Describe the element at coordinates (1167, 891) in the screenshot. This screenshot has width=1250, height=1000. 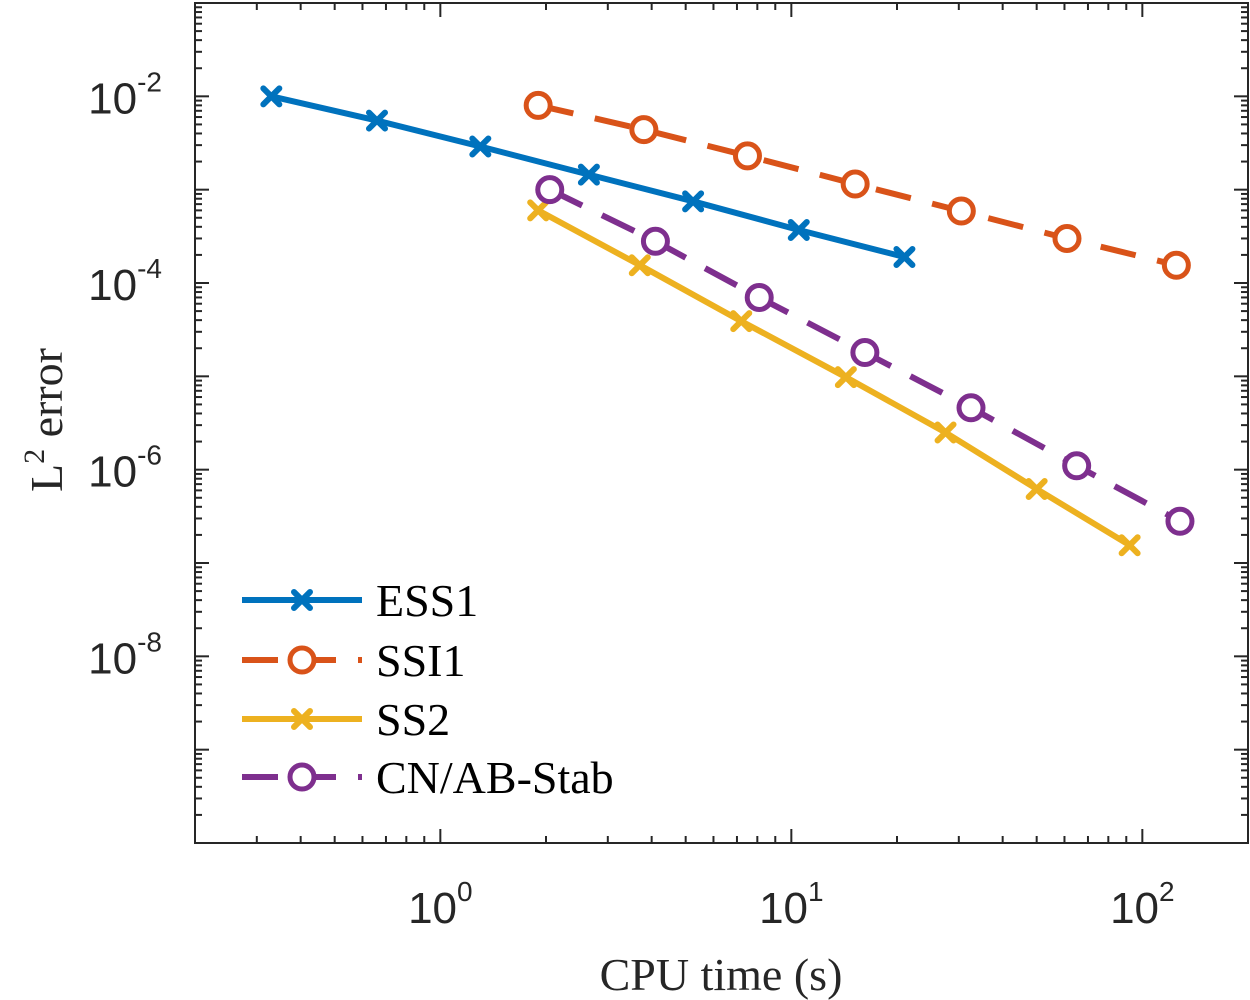
I see `x-tick-exp: 2` at that location.